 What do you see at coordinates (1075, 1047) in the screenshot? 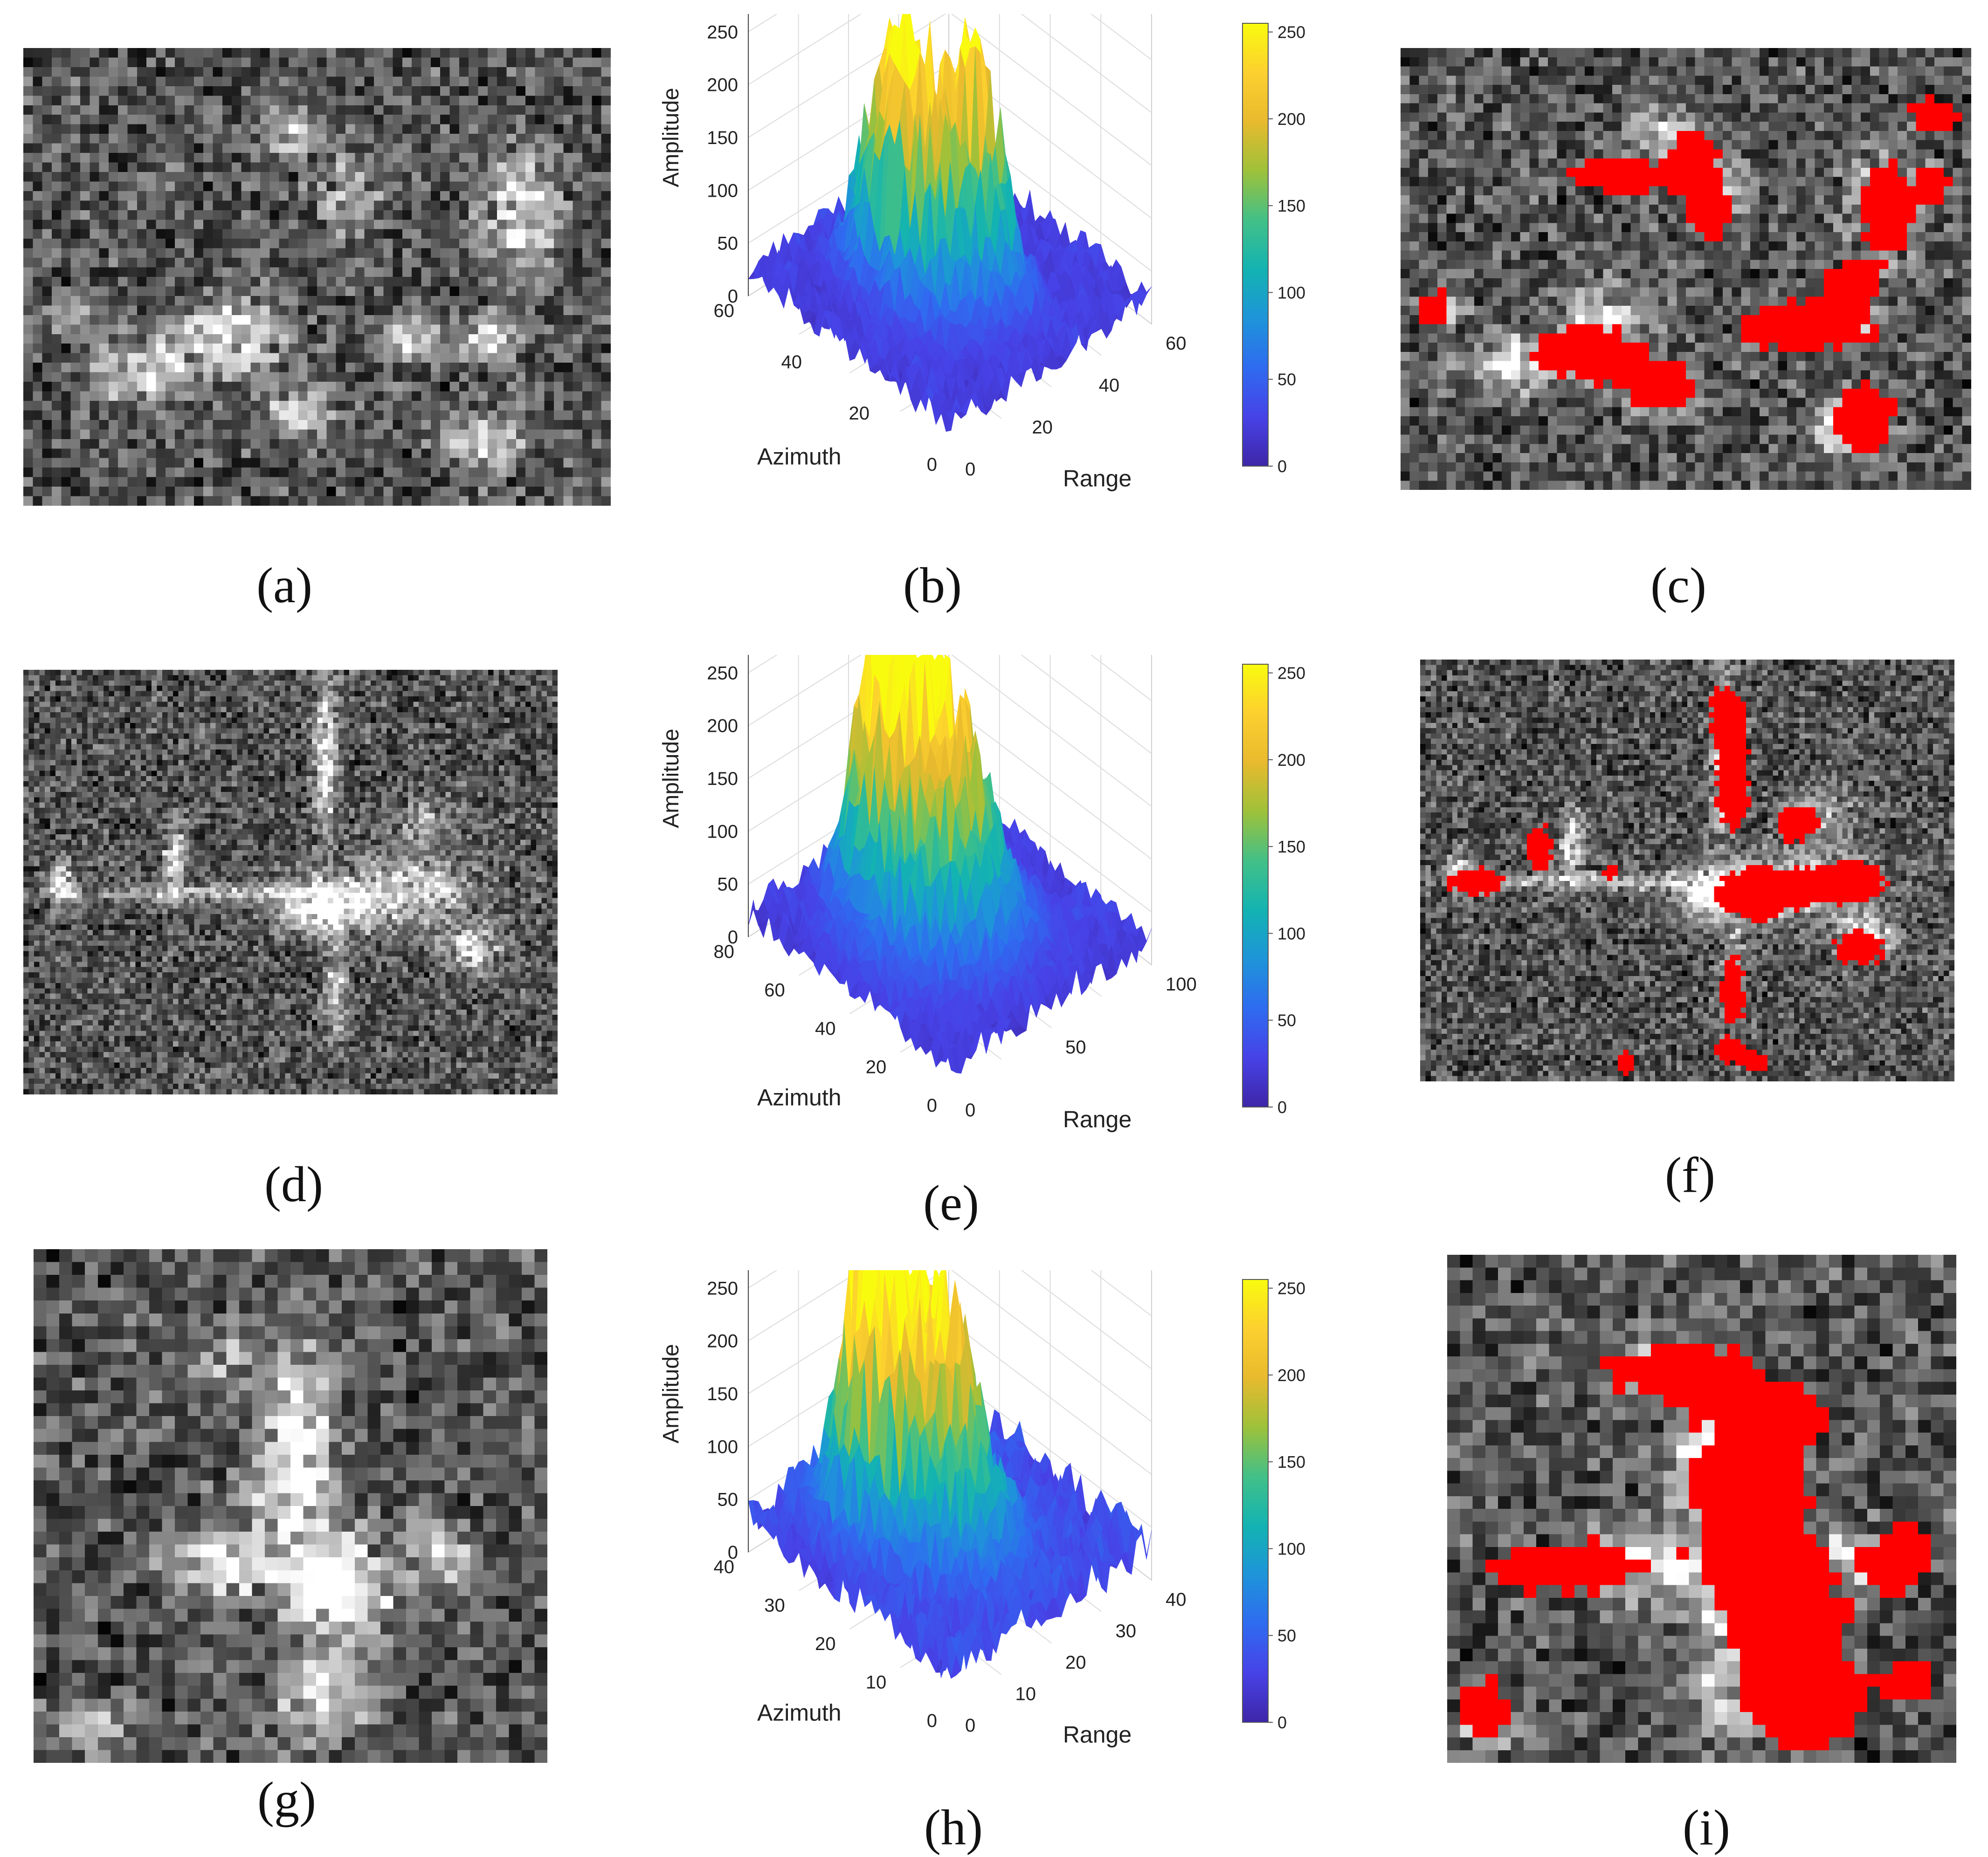
I see `range-tick-label: 50` at bounding box center [1075, 1047].